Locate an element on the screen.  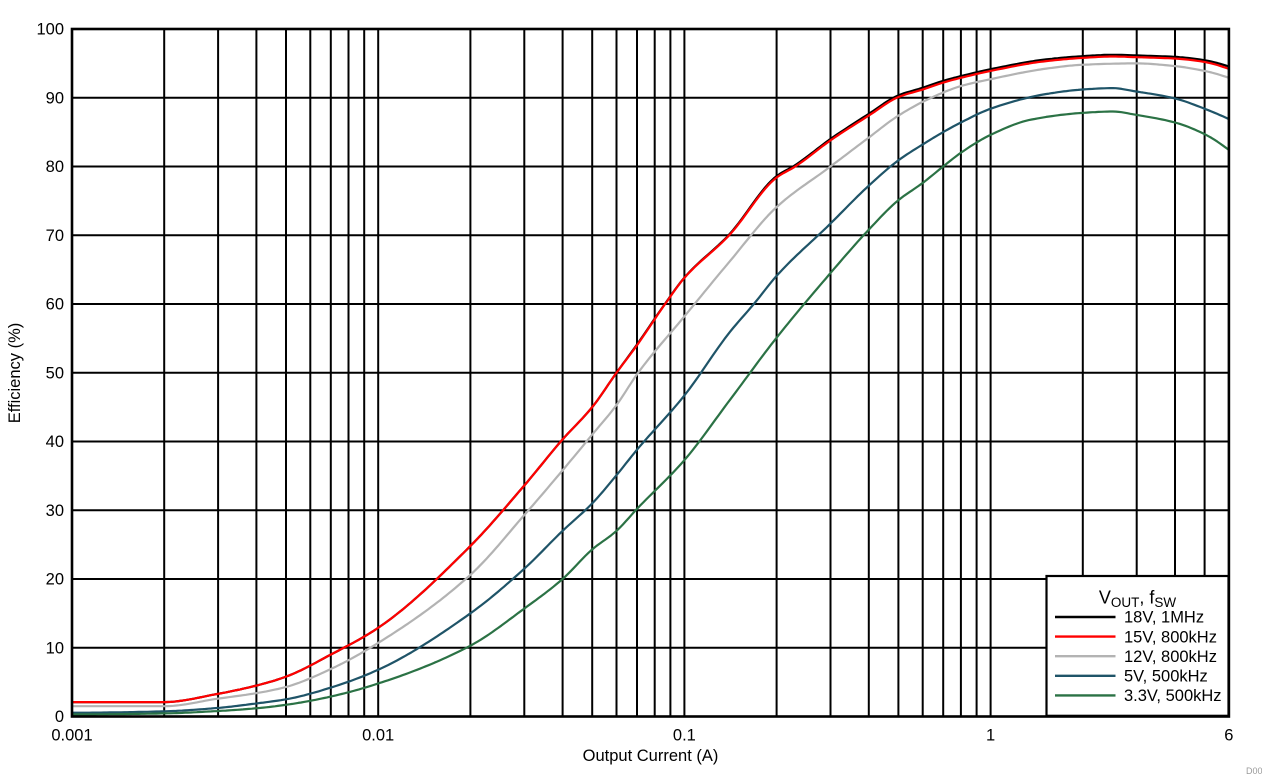
svg-text: 30 is located at coordinates (55, 511).